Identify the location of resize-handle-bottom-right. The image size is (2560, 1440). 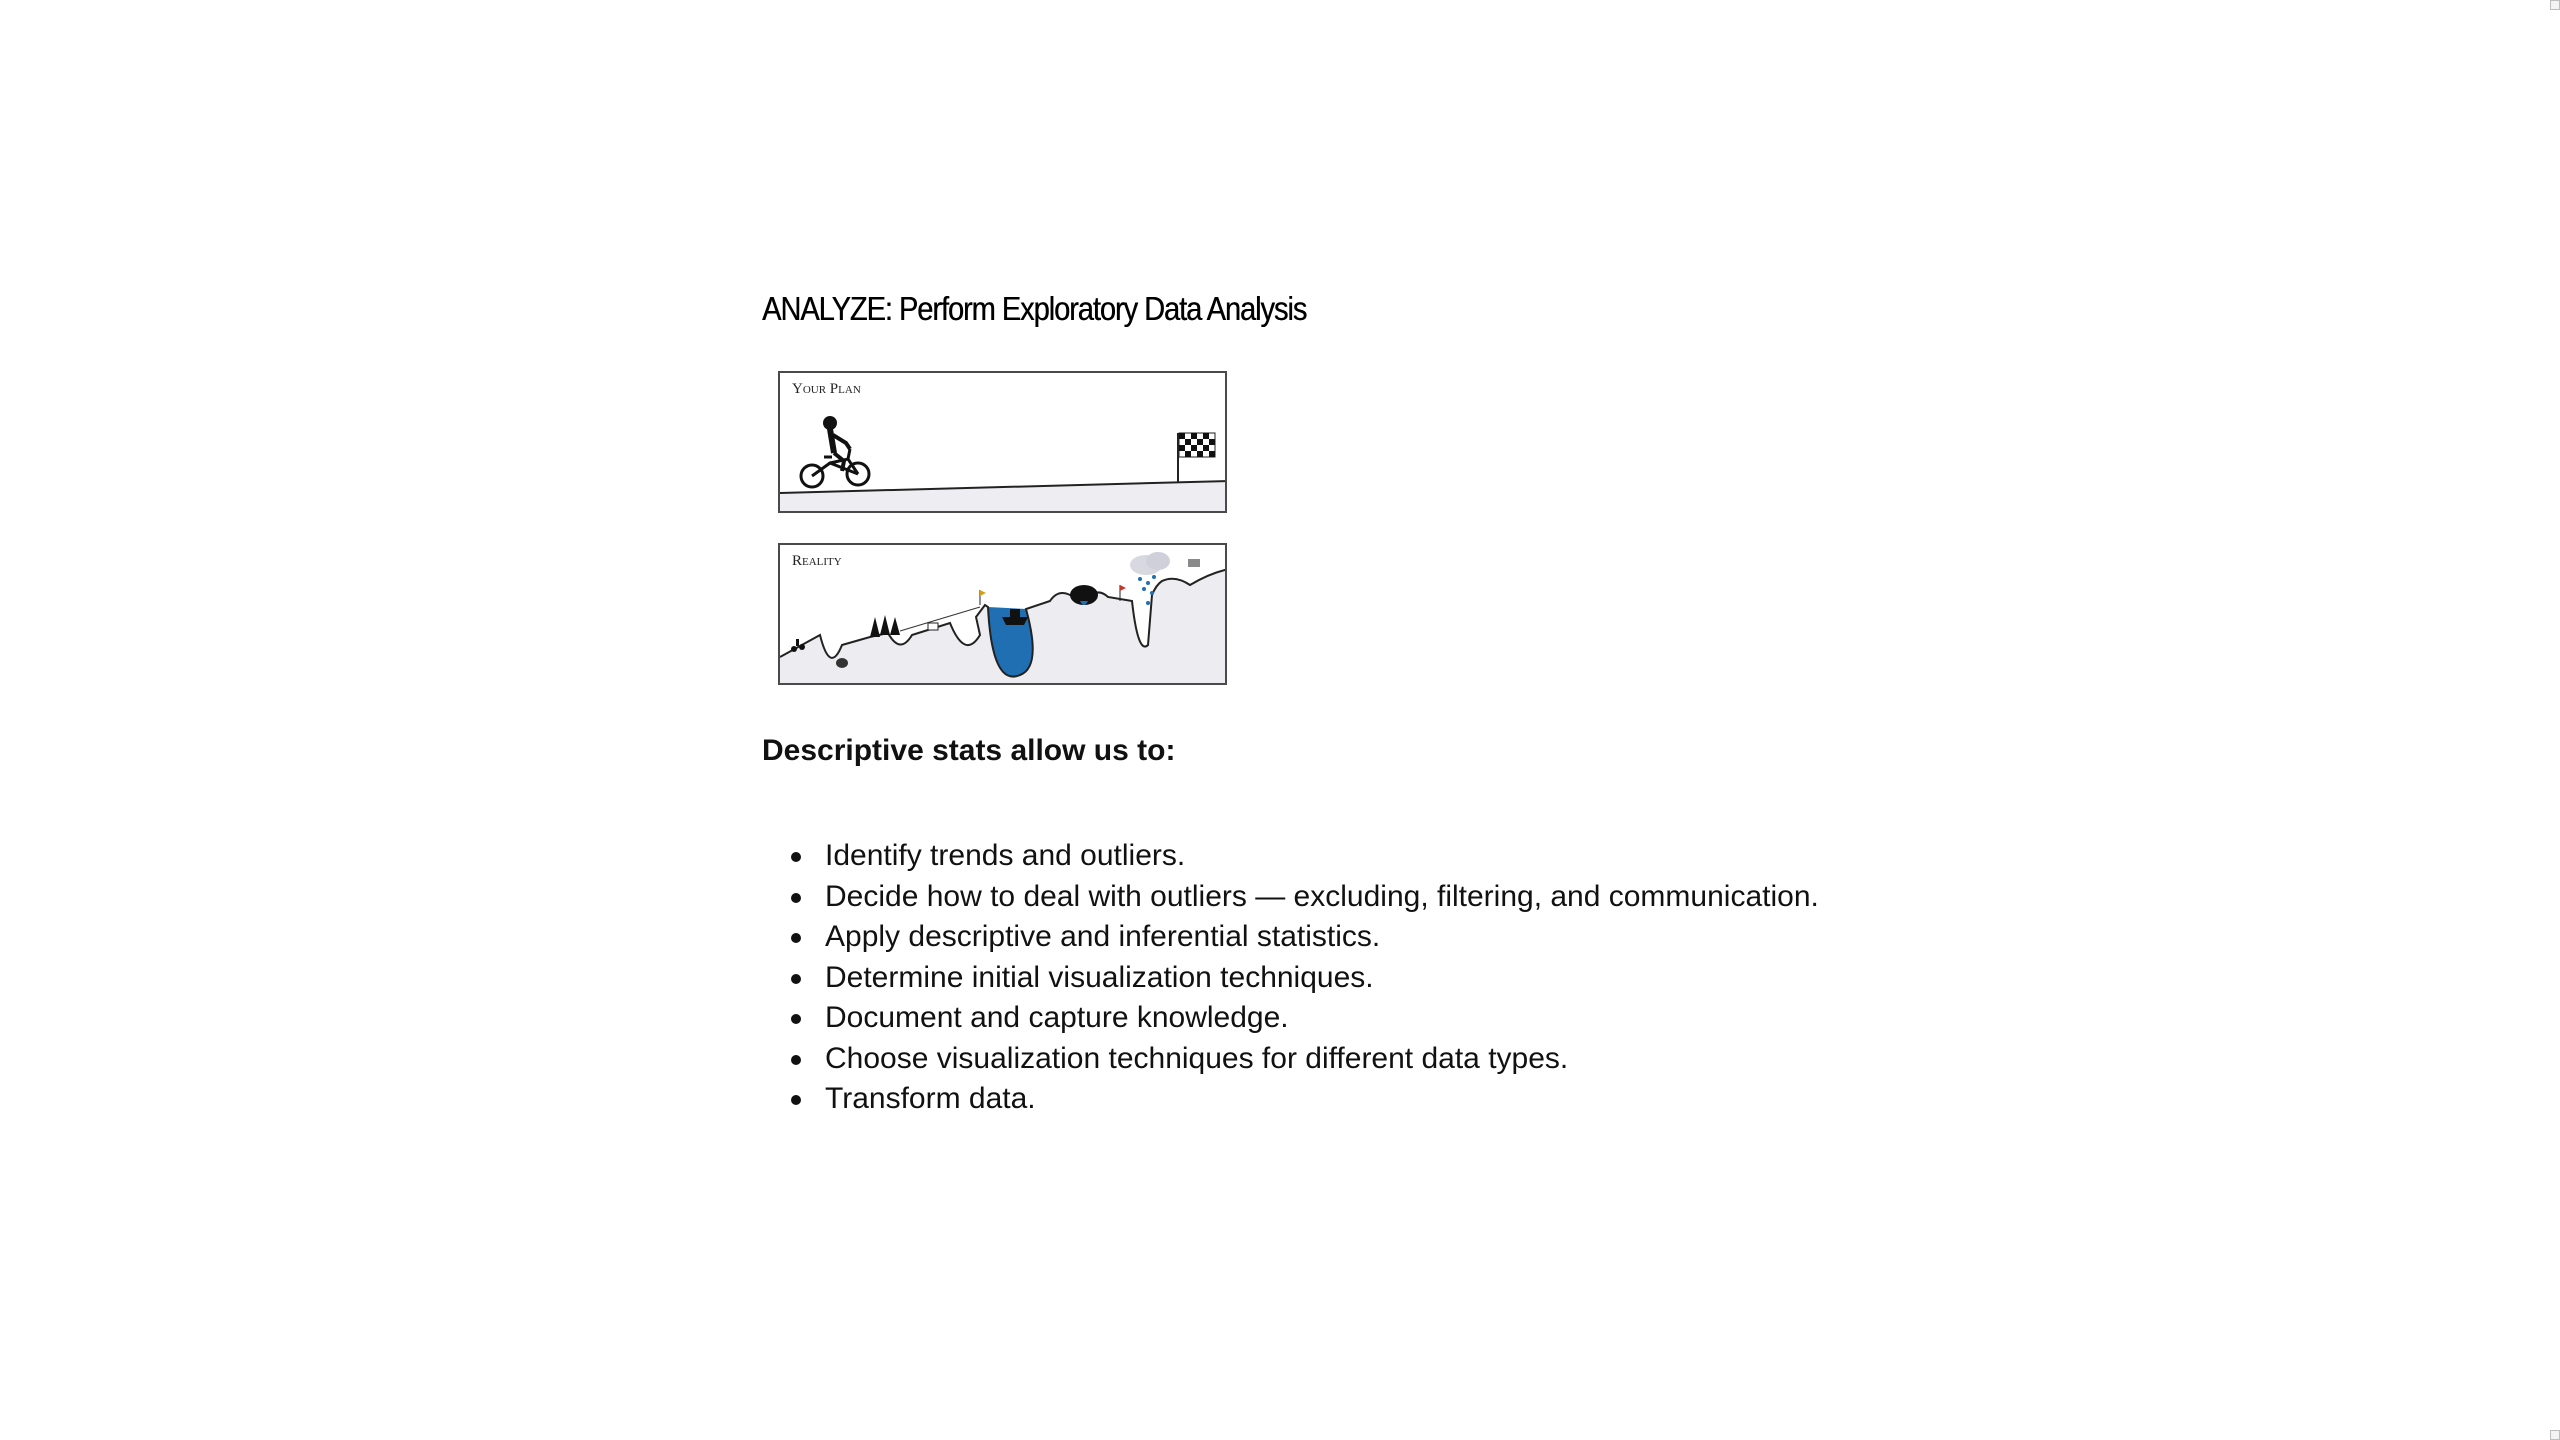
(2555, 1435).